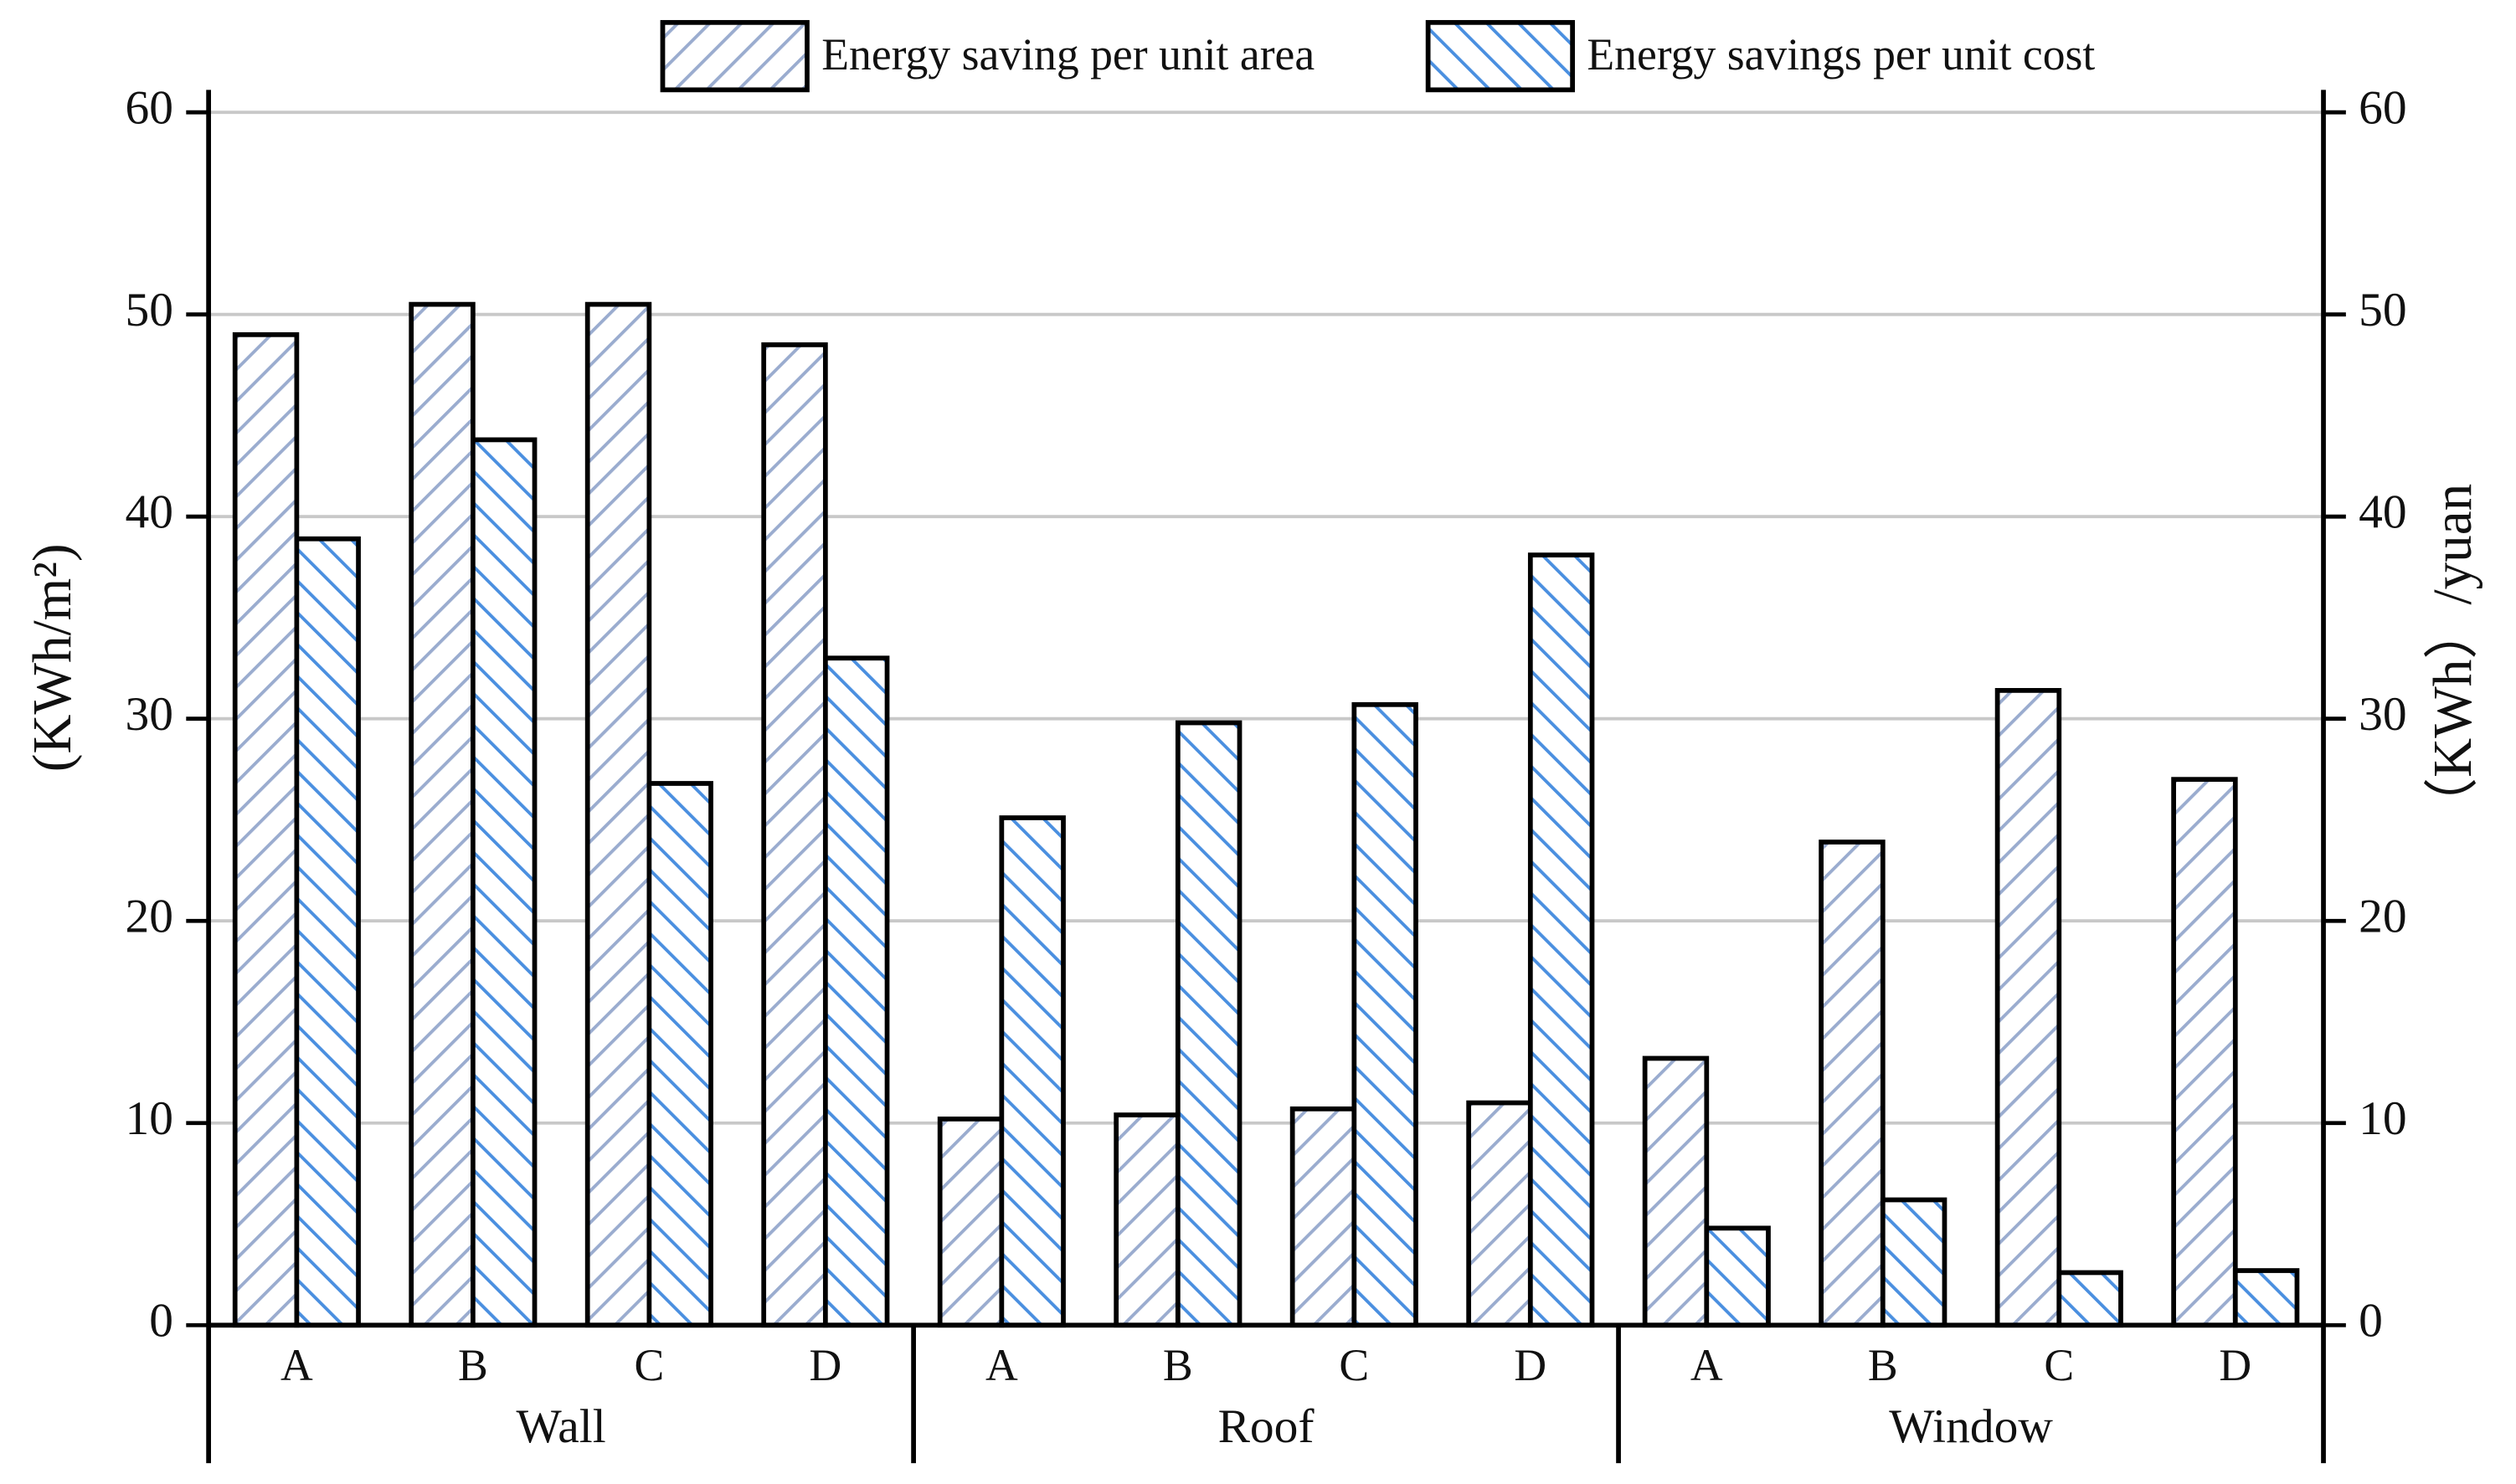 This screenshot has width=2516, height=1484. What do you see at coordinates (2453, 658) in the screenshot?
I see `y2-axis-label: （KWh）/yuan` at bounding box center [2453, 658].